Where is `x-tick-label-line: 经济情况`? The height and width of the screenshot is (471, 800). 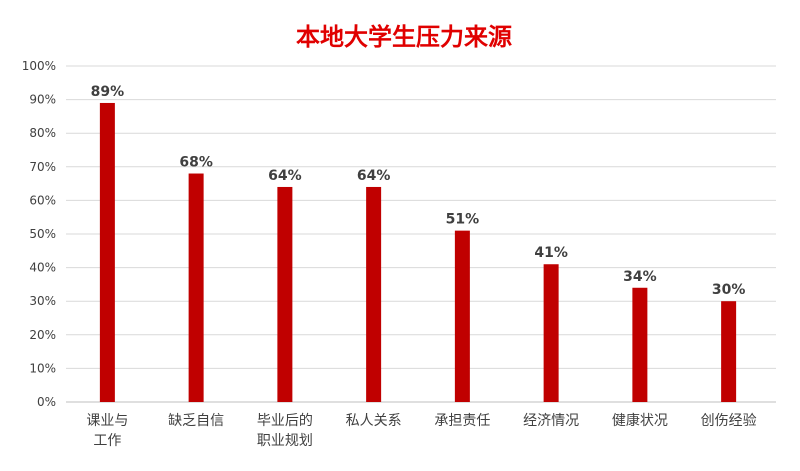
x-tick-label-line: 经济情况 is located at coordinates (551, 421).